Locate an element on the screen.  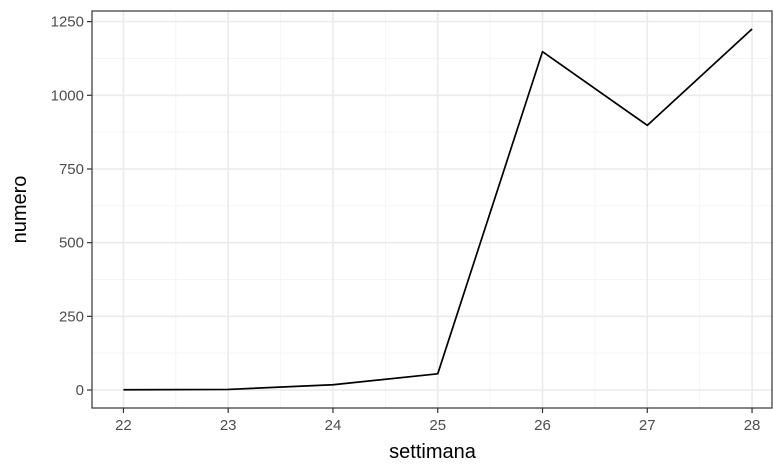
x-tick-label: 26 is located at coordinates (542, 425).